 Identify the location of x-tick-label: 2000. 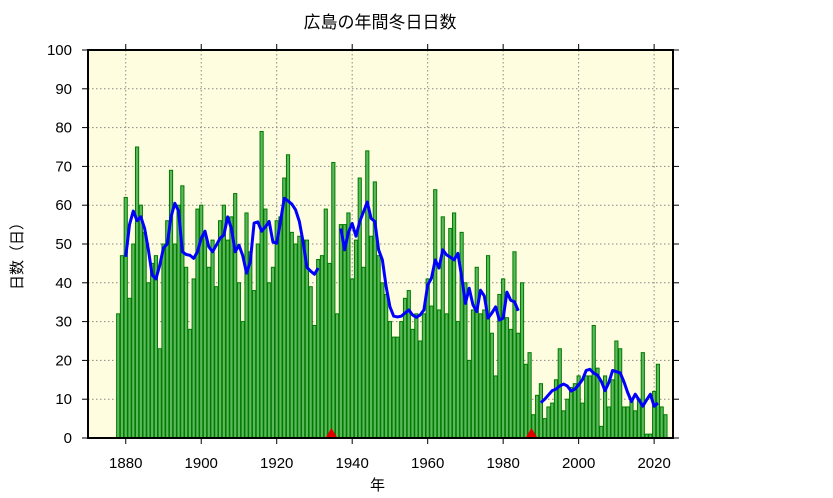
(578, 463).